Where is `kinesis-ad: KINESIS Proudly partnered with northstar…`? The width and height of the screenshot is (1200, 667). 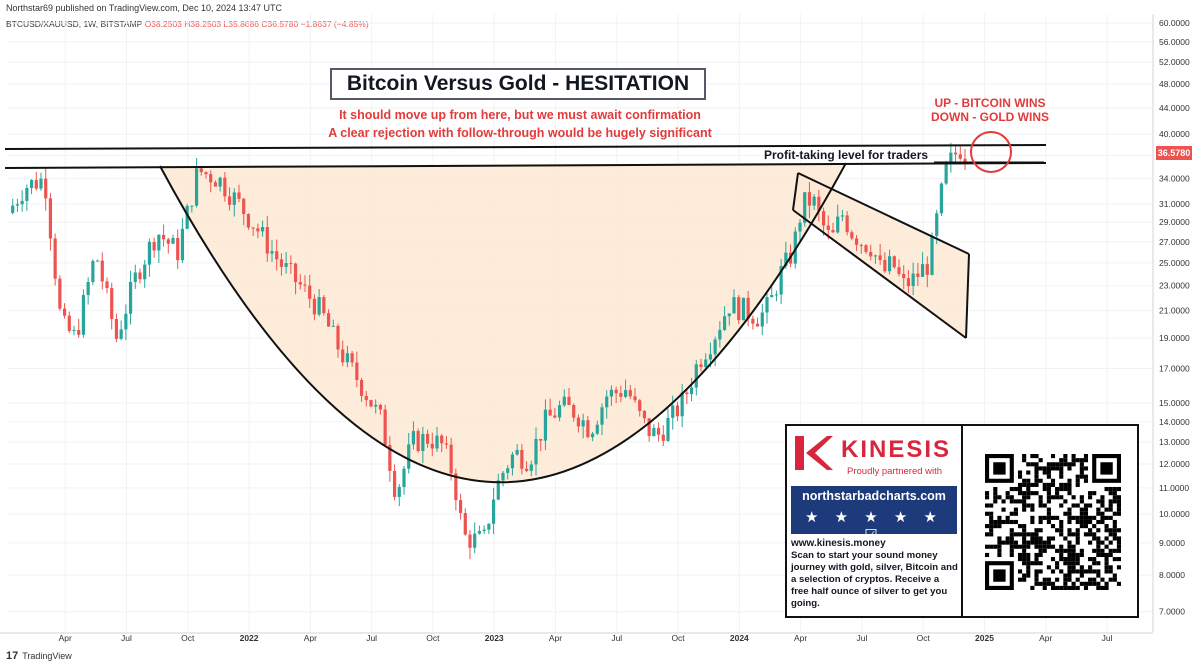
kinesis-ad: KINESIS Proudly partnered with northstar… is located at coordinates (962, 521).